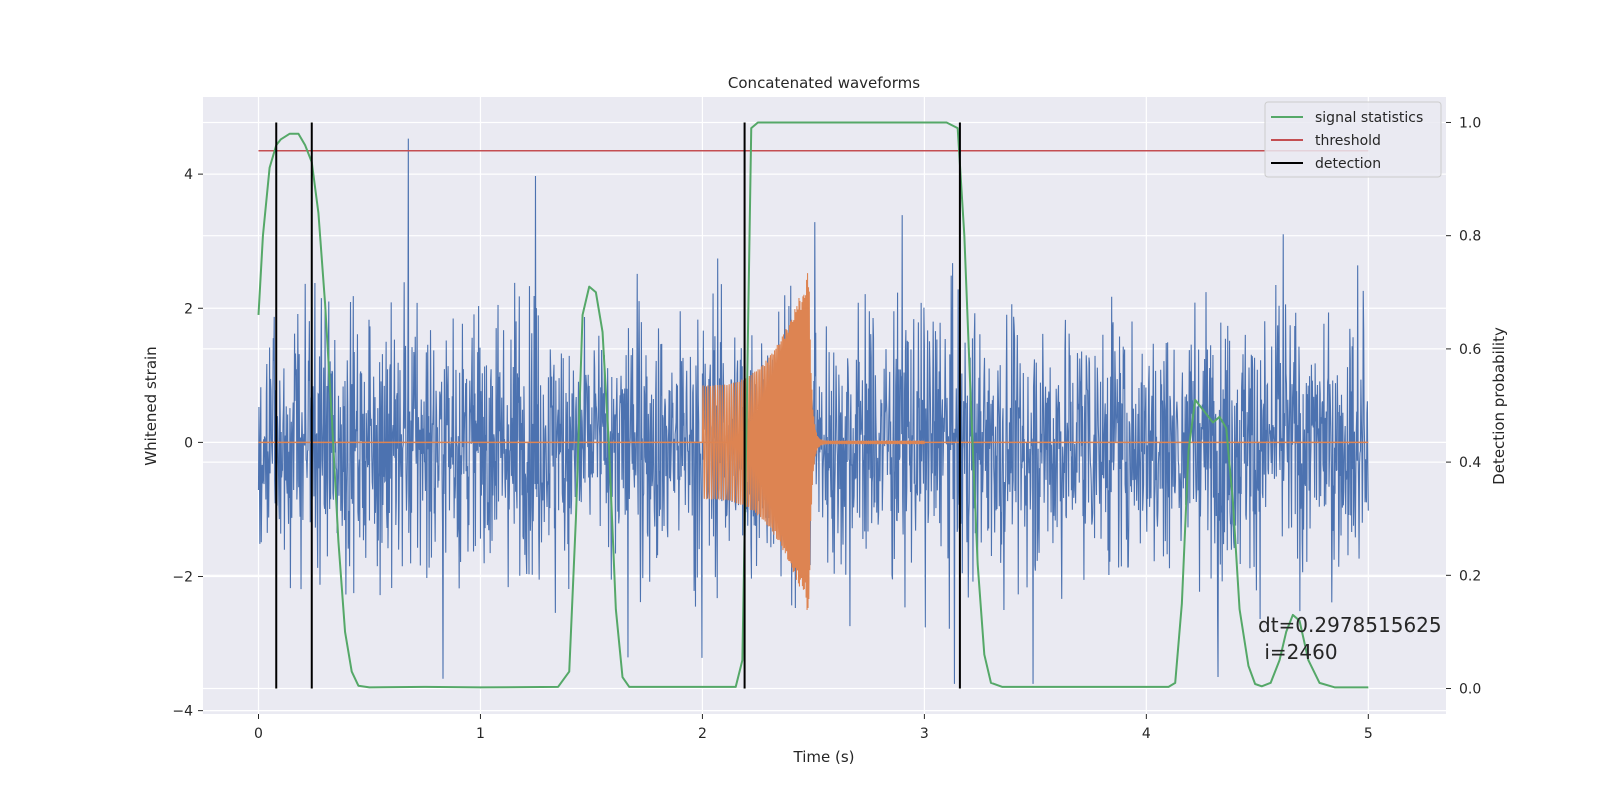 Image resolution: width=1600 pixels, height=800 pixels. Describe the element at coordinates (924, 734) in the screenshot. I see `x-tick-label: 3` at that location.